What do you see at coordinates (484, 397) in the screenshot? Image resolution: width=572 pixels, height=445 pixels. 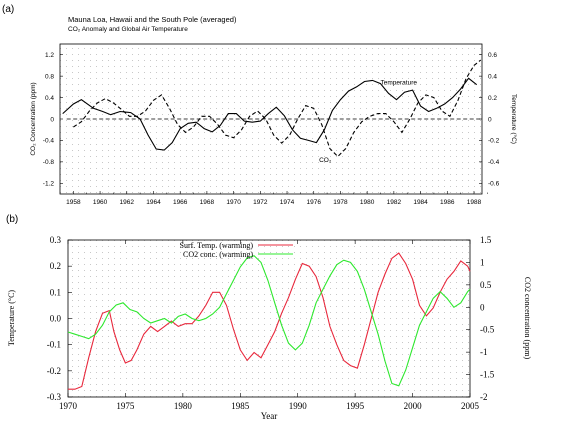 I see `panel-b-right-tick-label: -2` at bounding box center [484, 397].